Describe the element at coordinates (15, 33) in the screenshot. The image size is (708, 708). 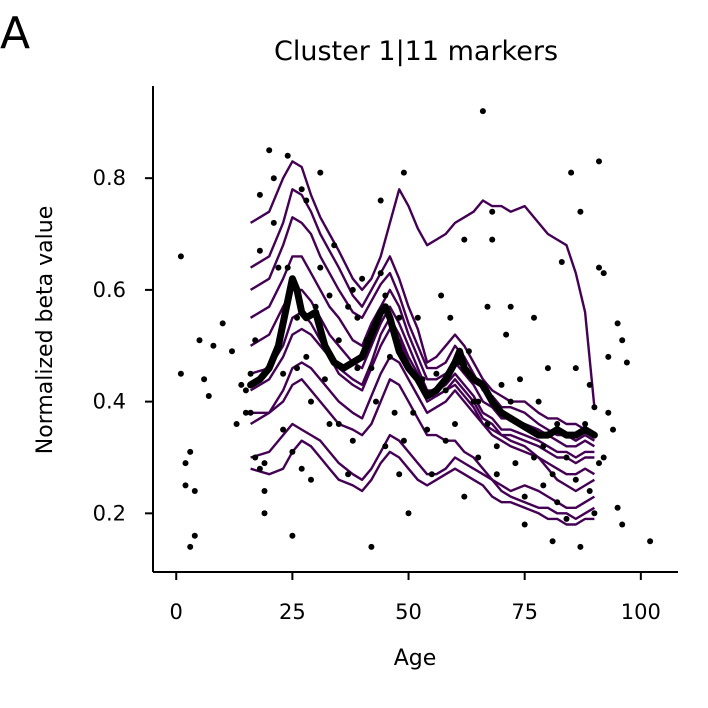
I see `panel-label: A` at that location.